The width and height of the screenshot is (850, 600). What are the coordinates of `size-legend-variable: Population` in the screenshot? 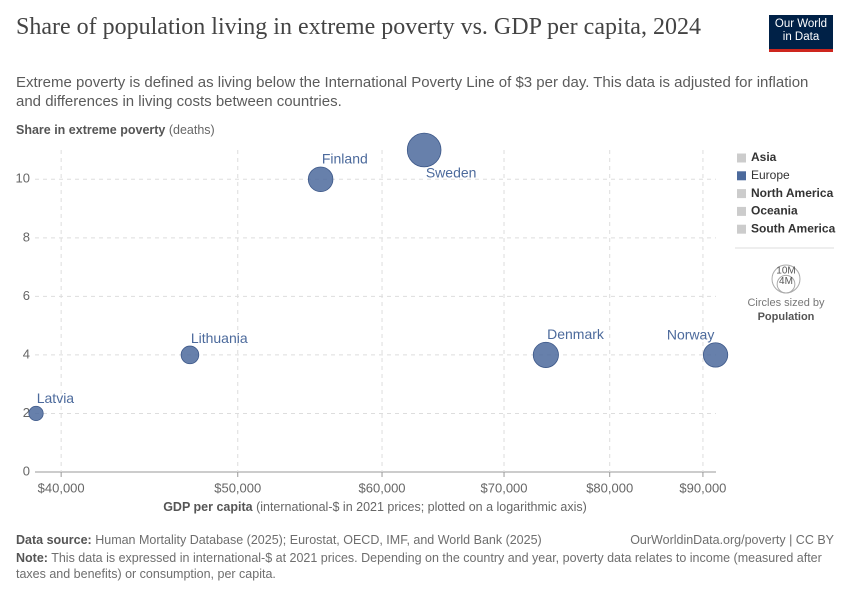 It's located at (786, 317).